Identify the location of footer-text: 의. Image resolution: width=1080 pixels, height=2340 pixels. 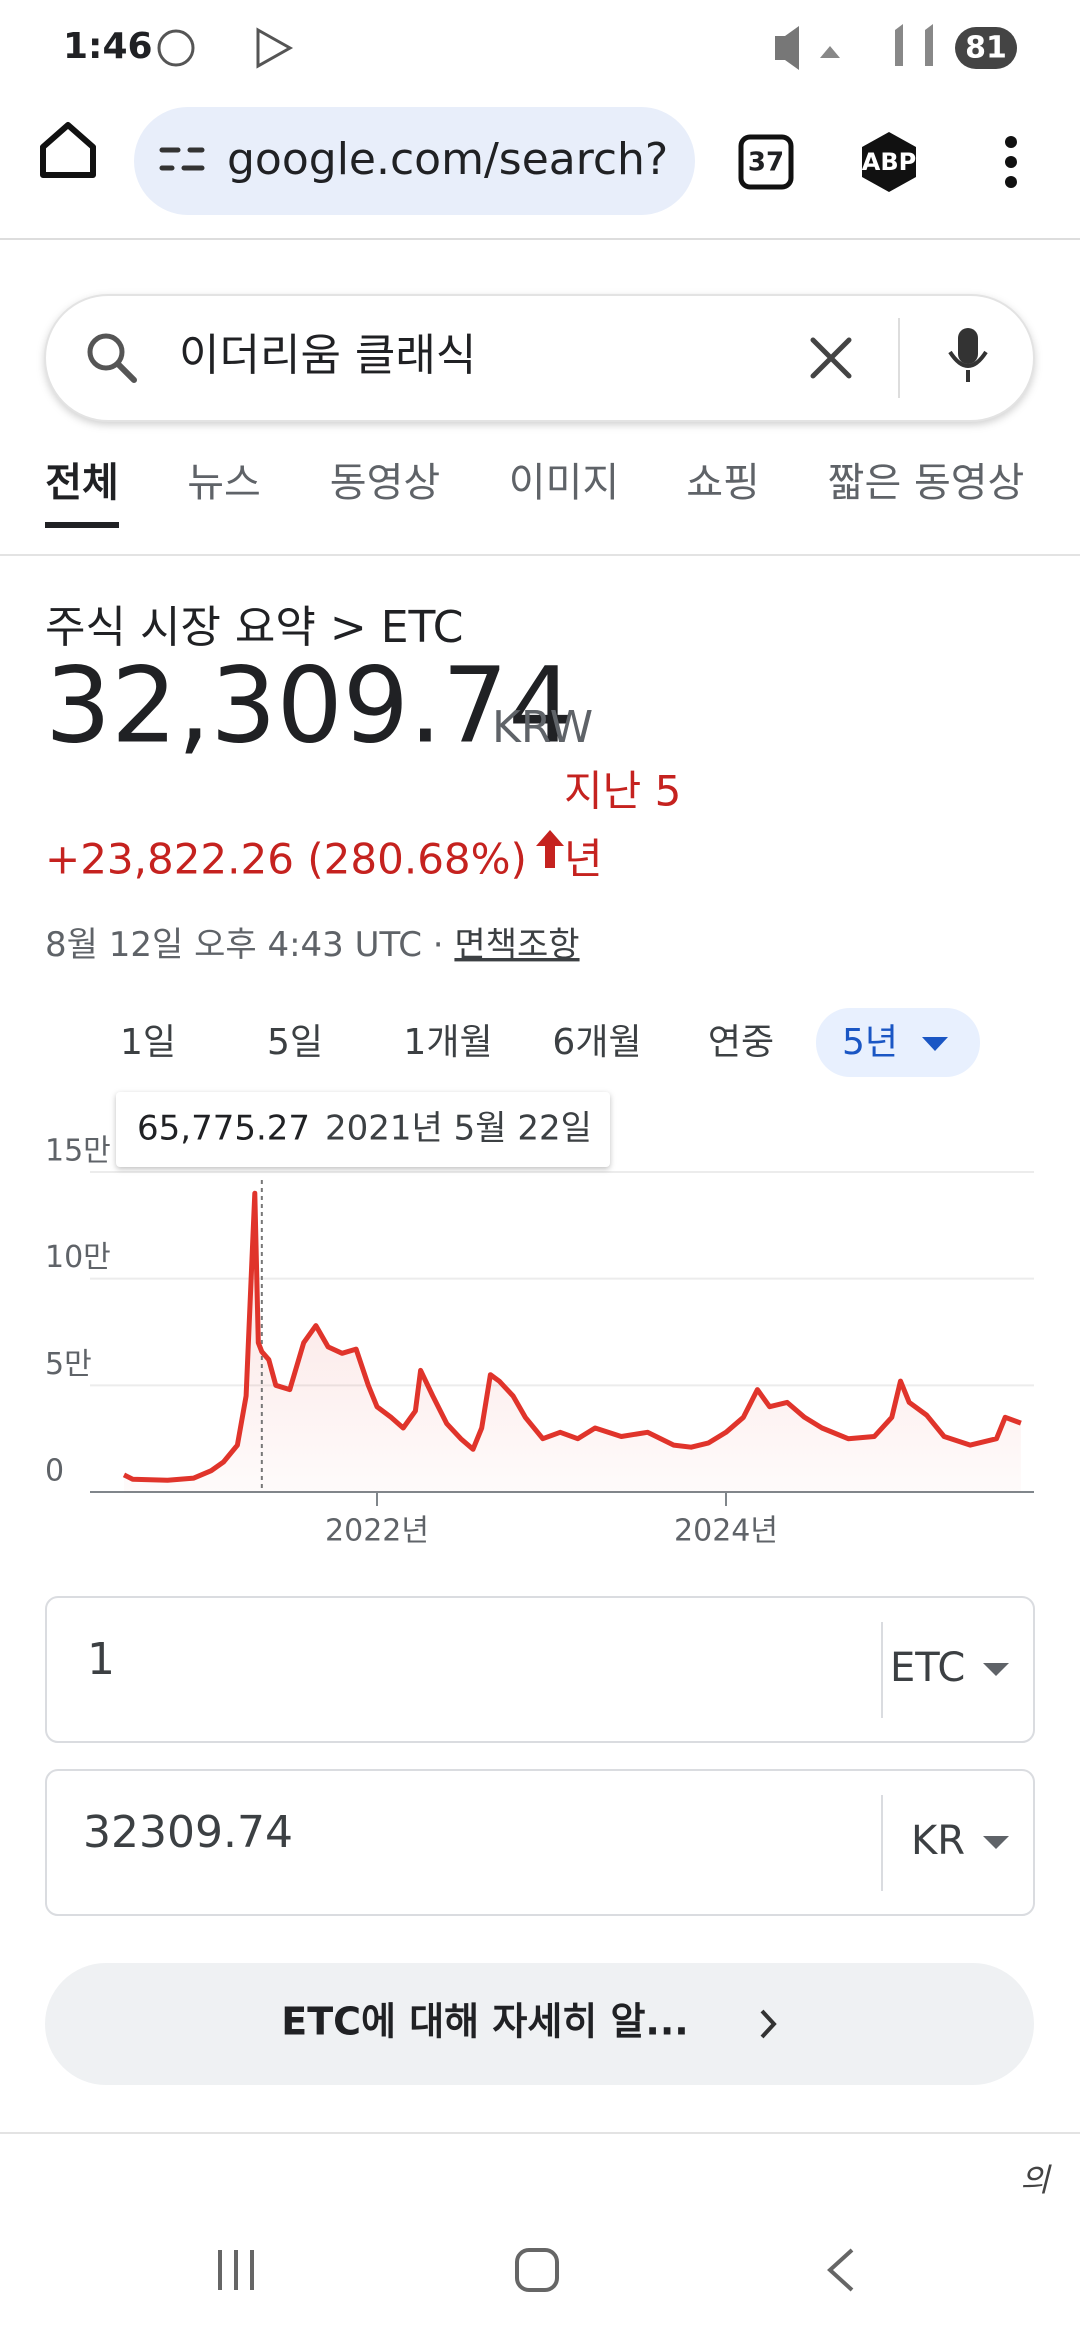
(1036, 2180).